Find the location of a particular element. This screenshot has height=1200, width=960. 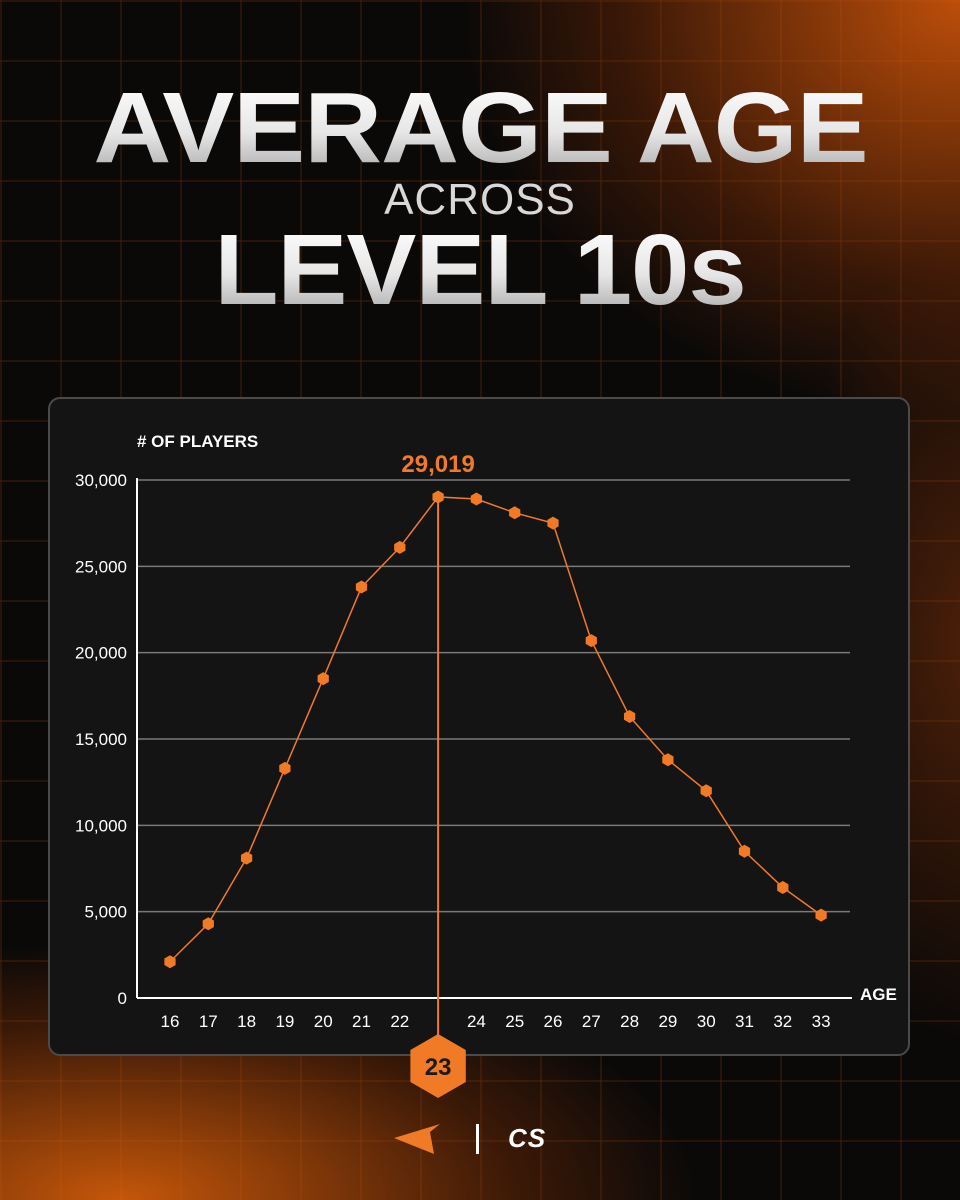

peak-badge-label: 23 is located at coordinates (438, 1067).